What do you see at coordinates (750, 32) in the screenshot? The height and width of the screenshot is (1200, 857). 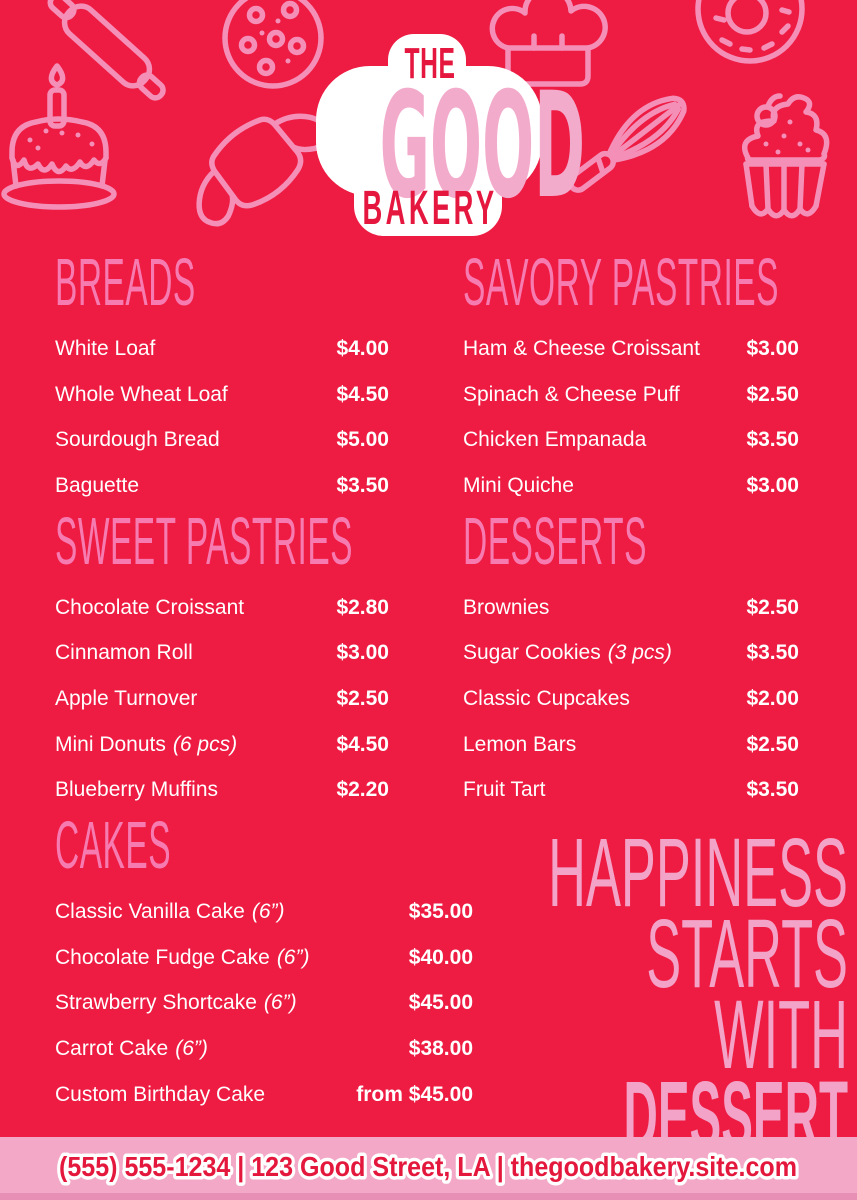 I see `donut-icon` at bounding box center [750, 32].